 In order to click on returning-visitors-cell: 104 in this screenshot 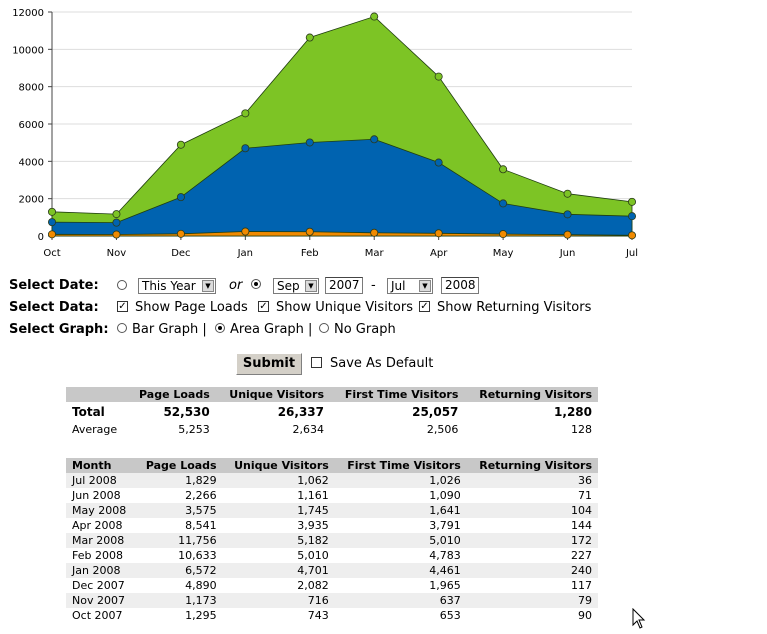, I will do `click(532, 510)`.